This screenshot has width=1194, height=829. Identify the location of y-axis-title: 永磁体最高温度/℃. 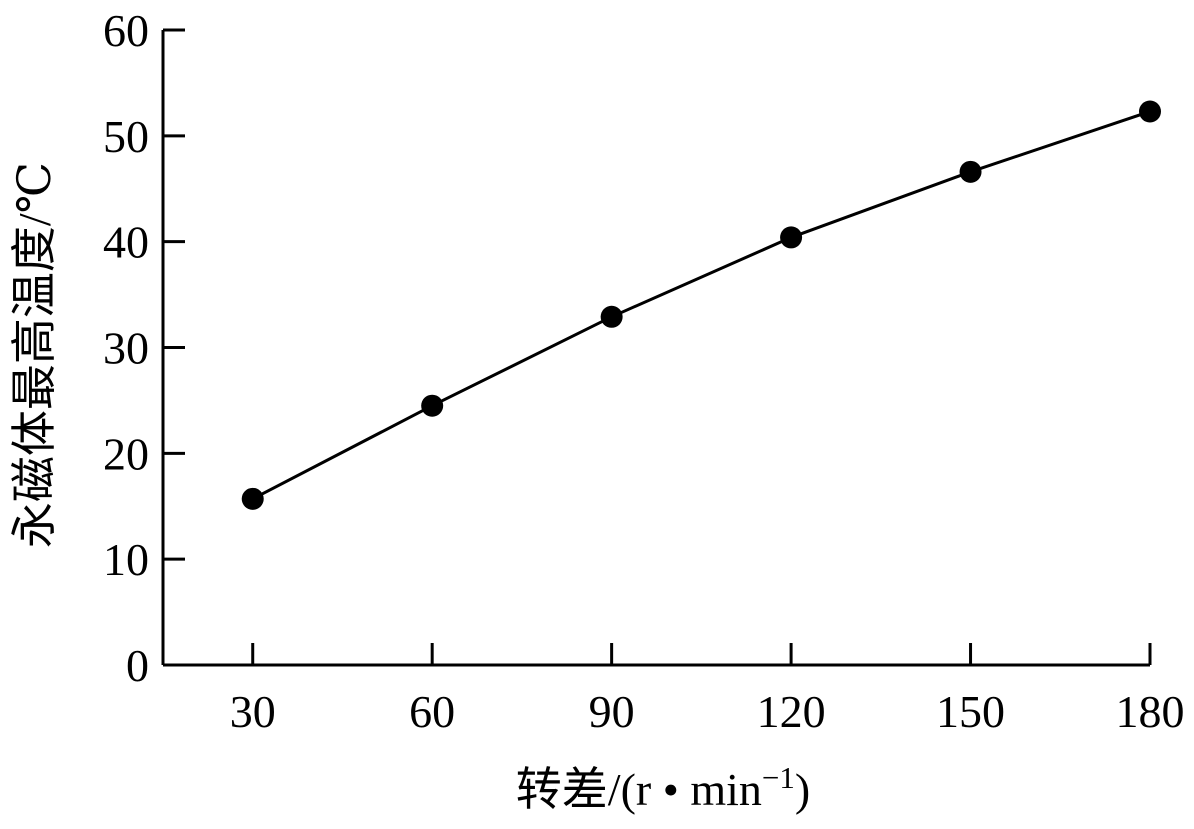
(34, 355).